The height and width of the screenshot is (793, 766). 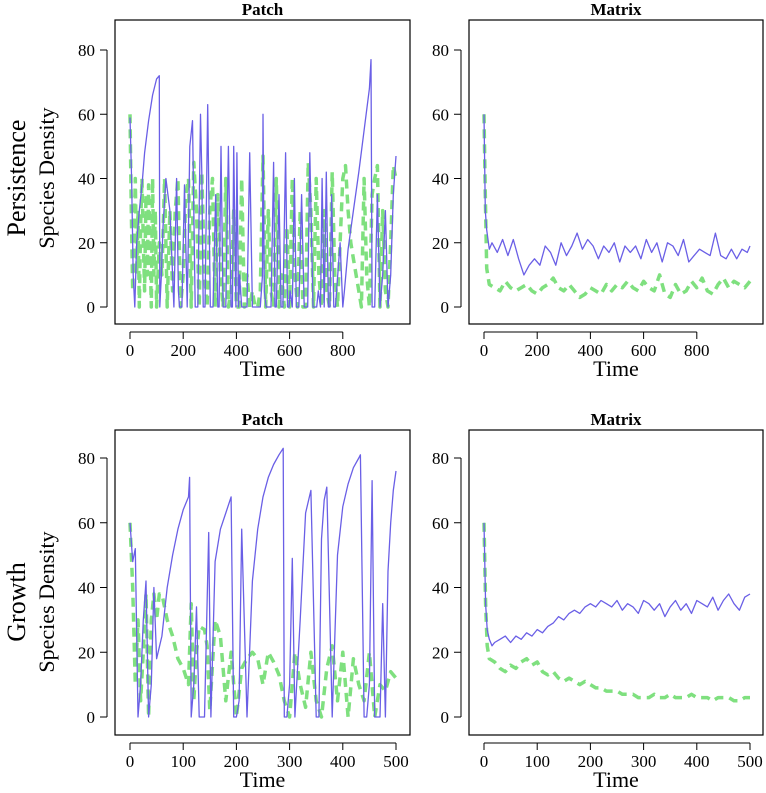 What do you see at coordinates (16, 178) in the screenshot?
I see `row-title-persistence: Persistence` at bounding box center [16, 178].